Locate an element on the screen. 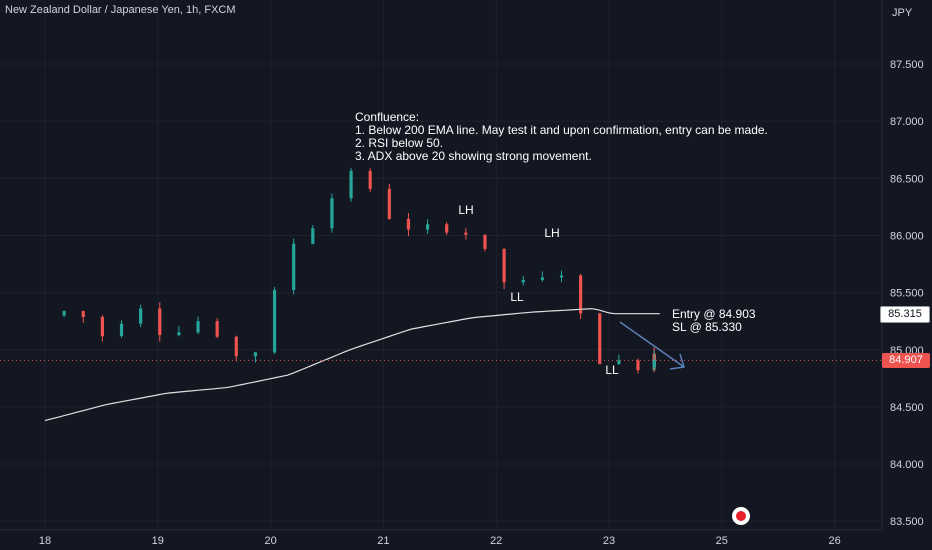  projection-arrow is located at coordinates (652, 345).